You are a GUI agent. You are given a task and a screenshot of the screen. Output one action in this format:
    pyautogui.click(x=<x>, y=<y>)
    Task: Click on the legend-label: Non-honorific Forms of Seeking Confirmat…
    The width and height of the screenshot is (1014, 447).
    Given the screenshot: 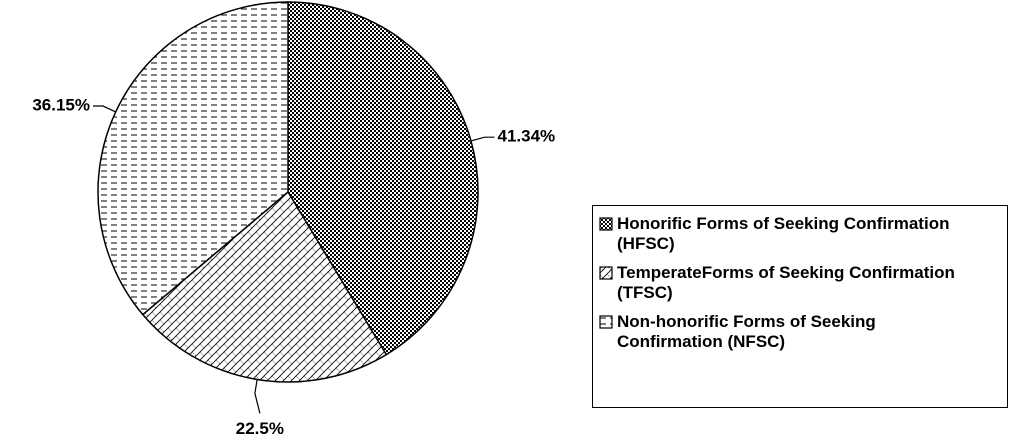 What is the action you would take?
    pyautogui.click(x=746, y=331)
    